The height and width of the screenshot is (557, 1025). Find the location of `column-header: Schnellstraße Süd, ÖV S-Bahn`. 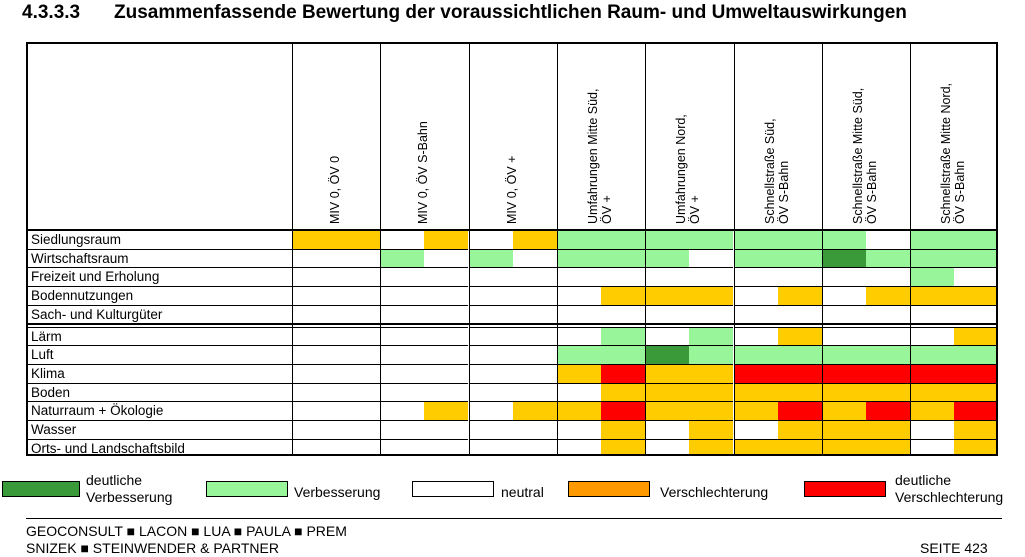

column-header: Schnellstraße Süd, ÖV S-Bahn is located at coordinates (778, 137).